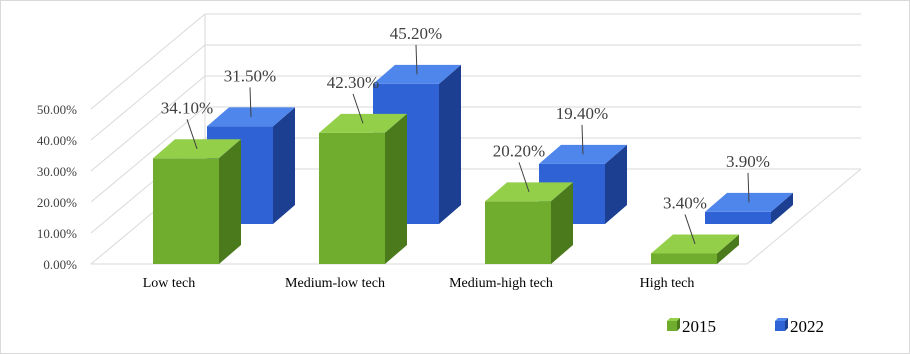 This screenshot has width=910, height=354. I want to click on data-label-2022: 19.40%, so click(582, 113).